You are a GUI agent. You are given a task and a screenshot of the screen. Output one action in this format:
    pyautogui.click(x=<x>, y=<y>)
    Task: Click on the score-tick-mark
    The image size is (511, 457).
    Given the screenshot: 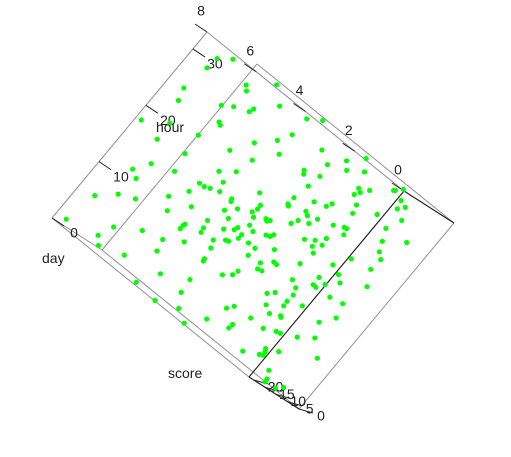 What is the action you would take?
    pyautogui.click(x=272, y=389)
    